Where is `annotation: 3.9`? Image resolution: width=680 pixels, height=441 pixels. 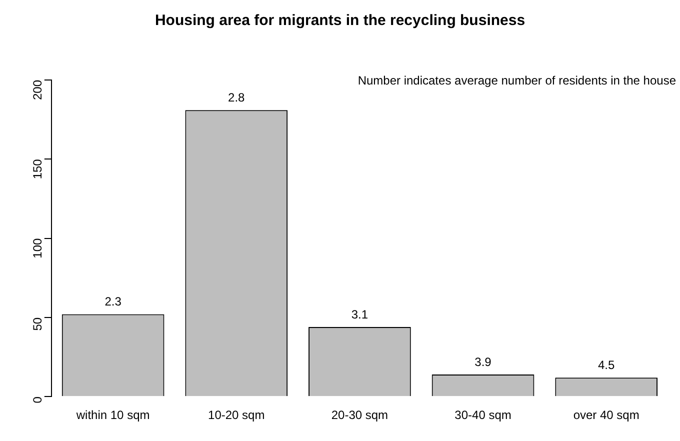
annotation: 3.9 is located at coordinates (483, 361).